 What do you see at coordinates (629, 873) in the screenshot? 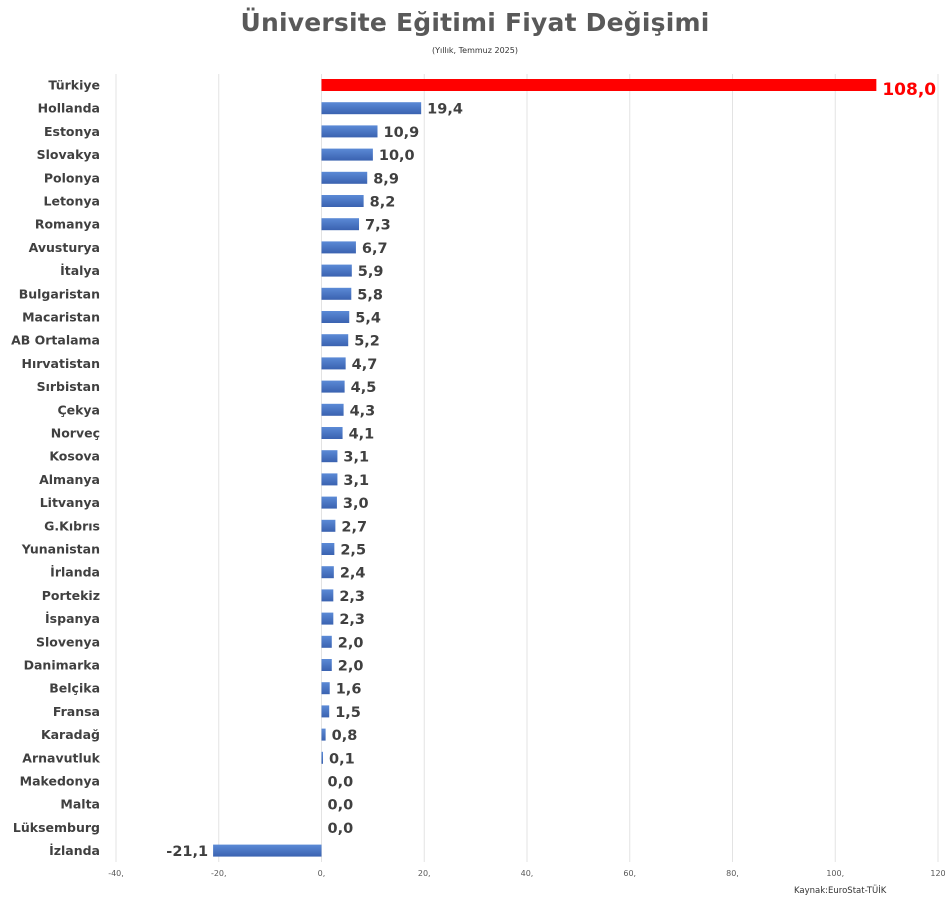
I see `x-tick-label: 60,` at bounding box center [629, 873].